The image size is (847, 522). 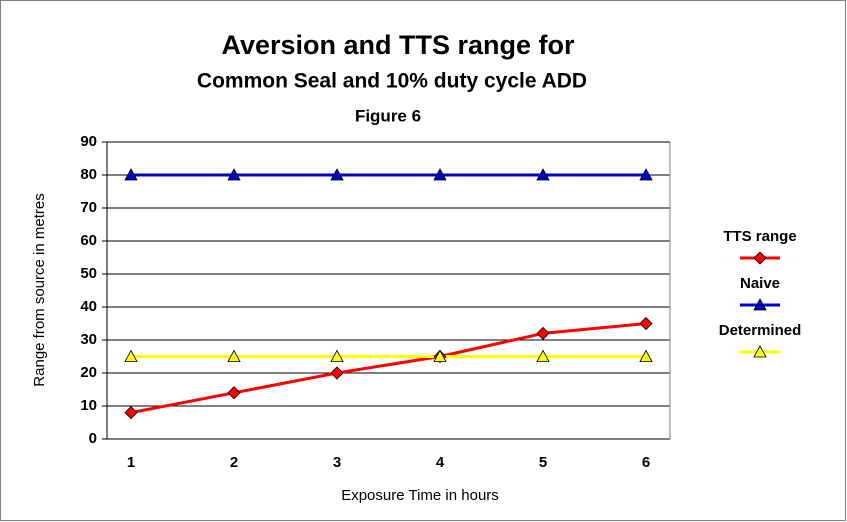 What do you see at coordinates (398, 45) in the screenshot?
I see `chart-title: Aversion and TTS range for` at bounding box center [398, 45].